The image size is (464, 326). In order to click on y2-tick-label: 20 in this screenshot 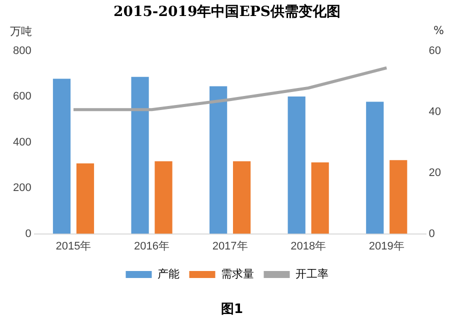, I will do `click(435, 172)`.